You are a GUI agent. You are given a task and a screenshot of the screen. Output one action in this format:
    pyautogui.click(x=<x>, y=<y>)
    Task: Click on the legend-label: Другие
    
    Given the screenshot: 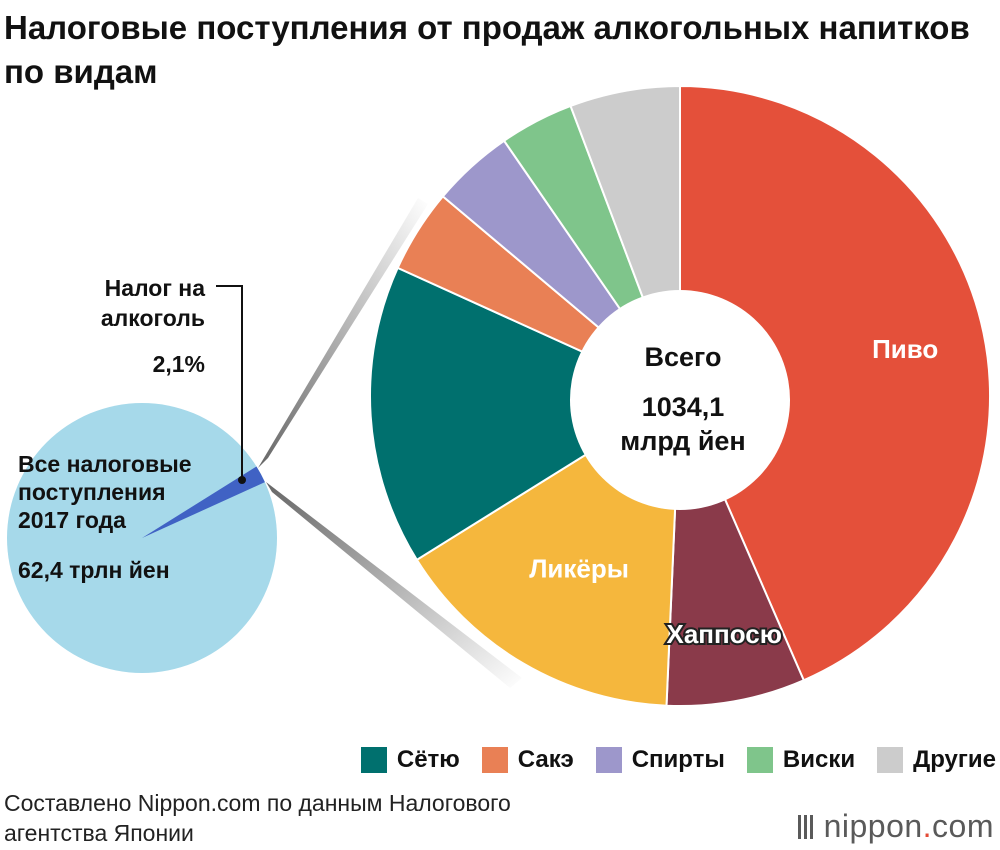 What is the action you would take?
    pyautogui.click(x=954, y=759)
    